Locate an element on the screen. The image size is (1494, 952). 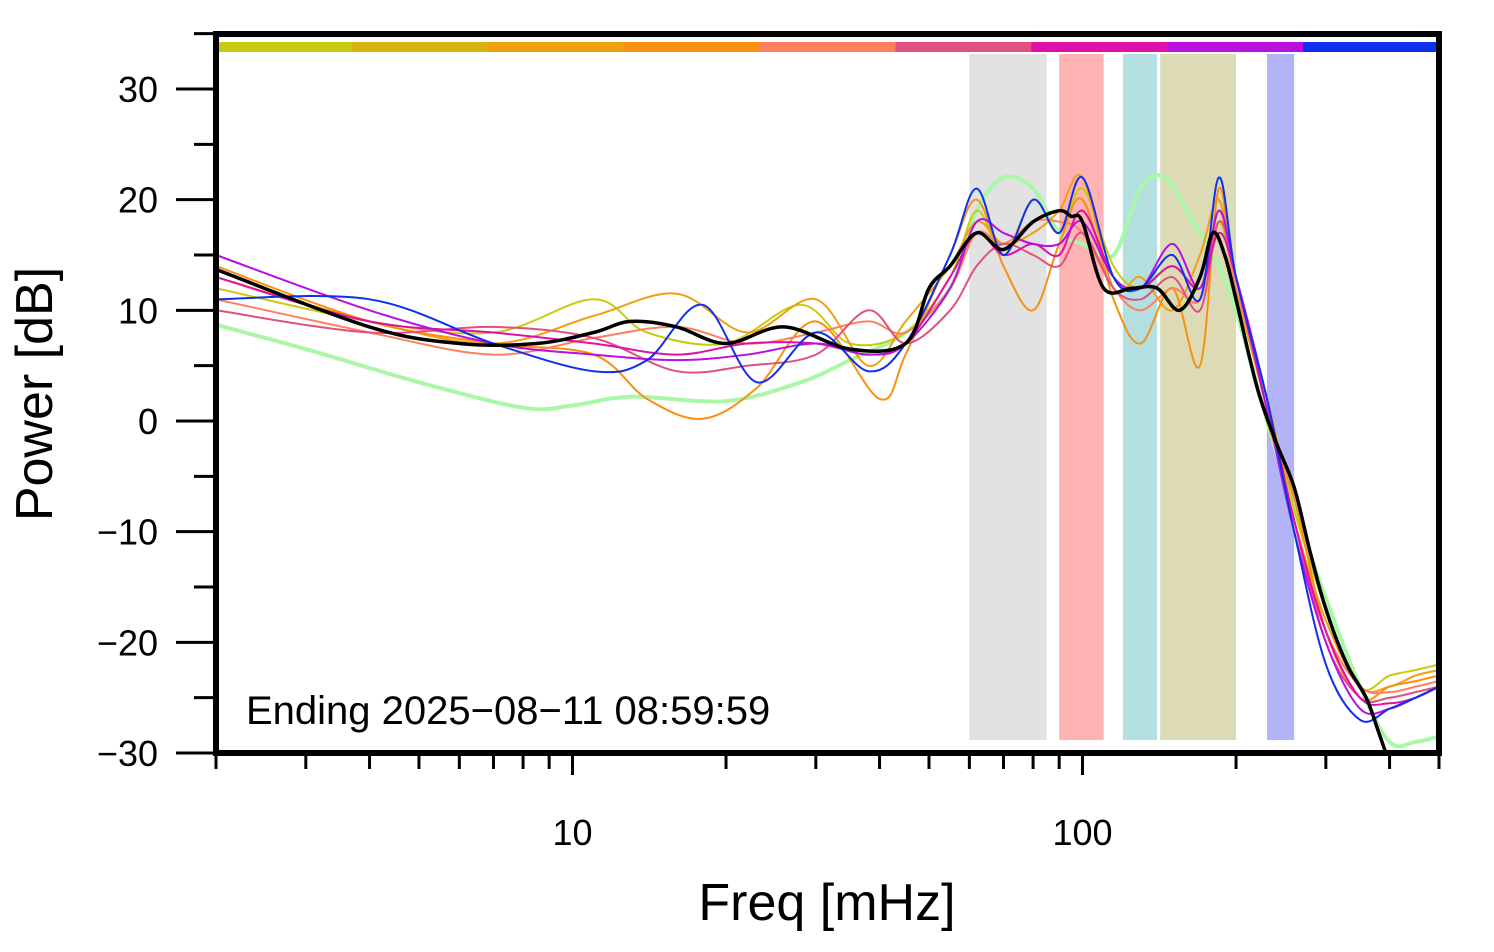
x-tick-label: 10 is located at coordinates (572, 832).